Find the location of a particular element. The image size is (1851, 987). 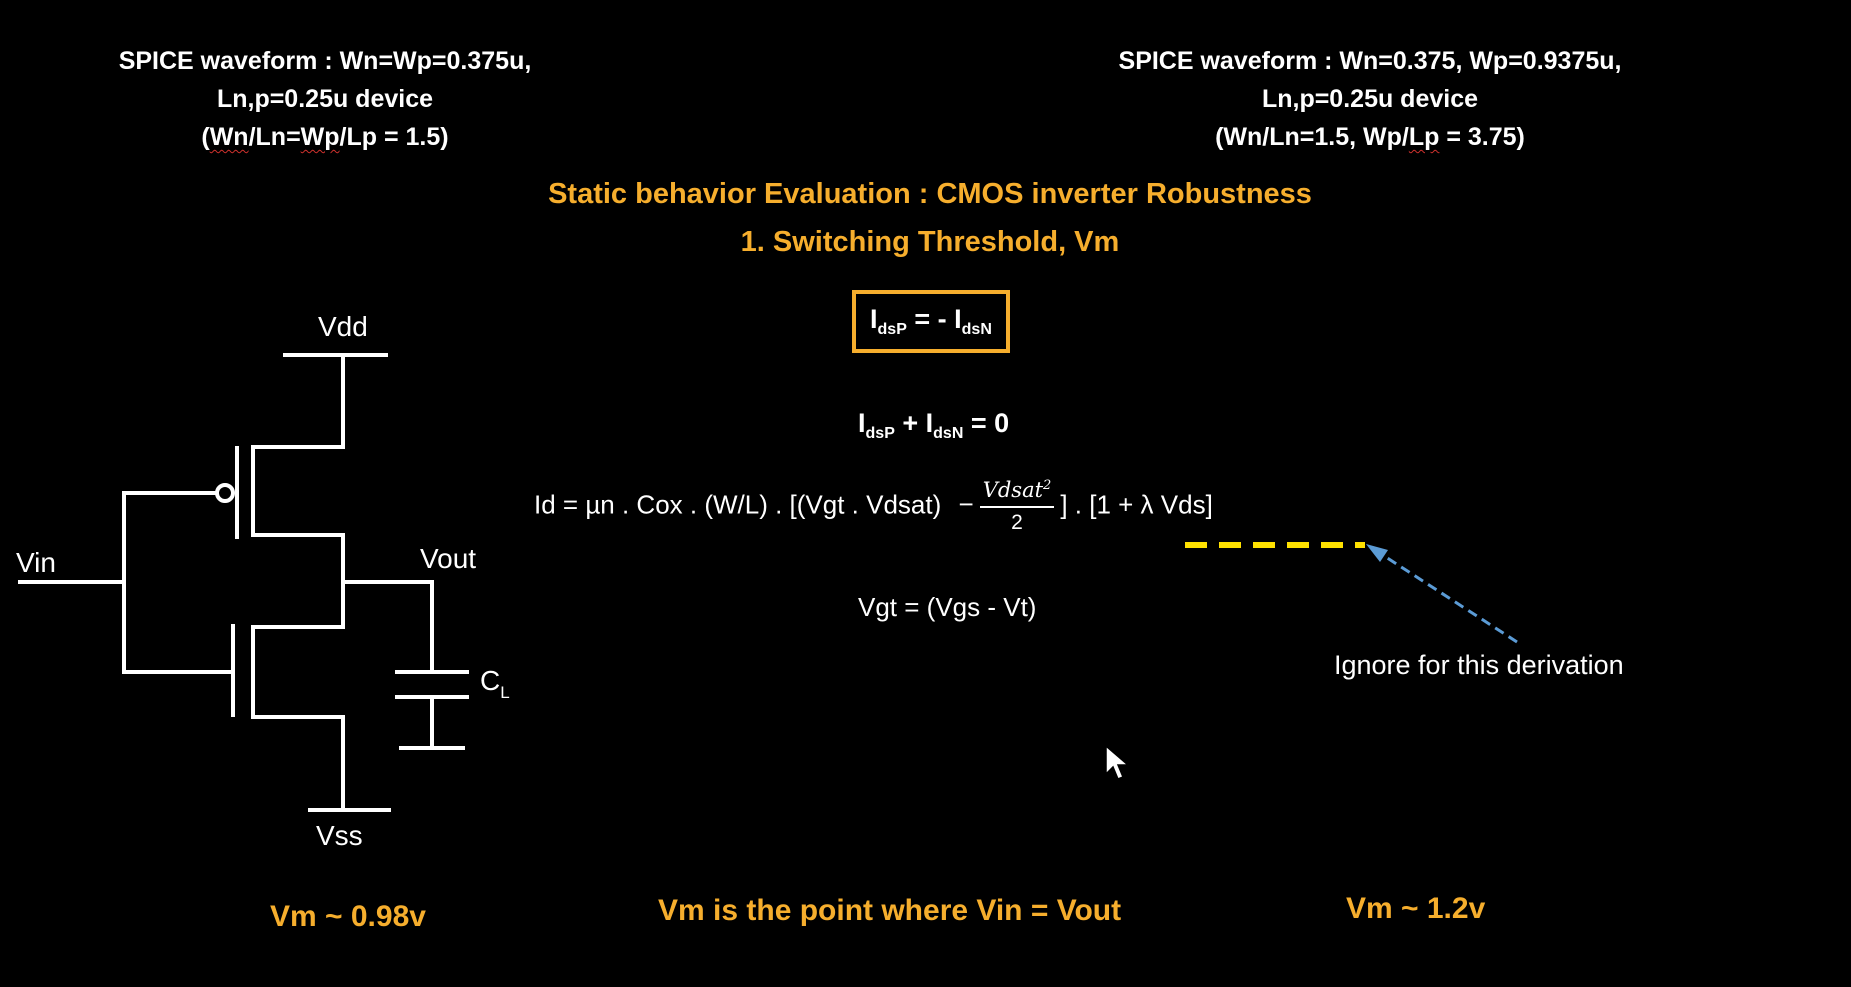

header-left-line1: SPICE waveform : Wn=Wp=0.375u, is located at coordinates (325, 61).